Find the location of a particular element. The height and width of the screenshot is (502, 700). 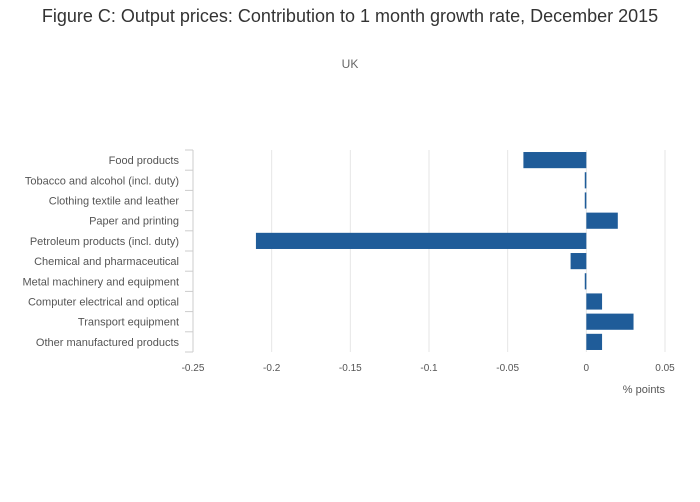

category-label: Petroleum products (incl. duty) is located at coordinates (104, 242).